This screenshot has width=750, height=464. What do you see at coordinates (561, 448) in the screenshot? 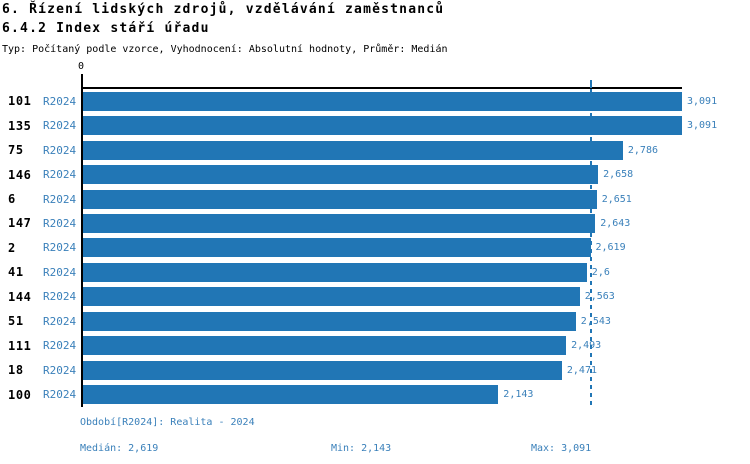
I see `footer-max-text: Max: 3,091` at bounding box center [561, 448].